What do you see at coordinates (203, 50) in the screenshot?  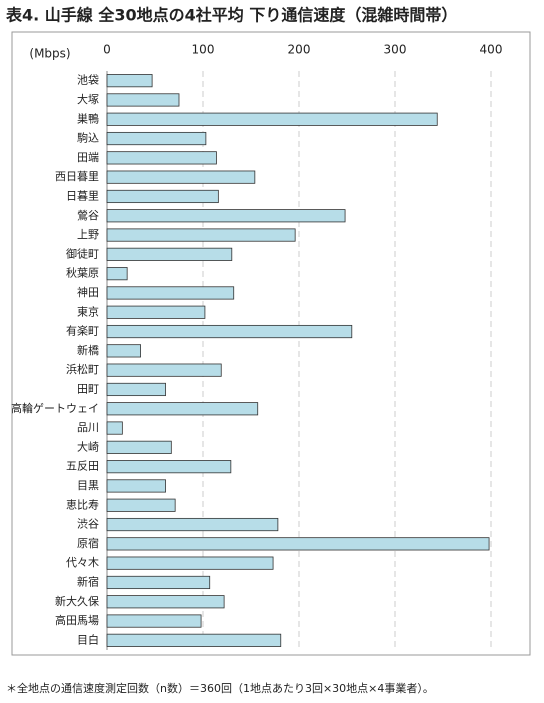 I see `x-tick-label: 100` at bounding box center [203, 50].